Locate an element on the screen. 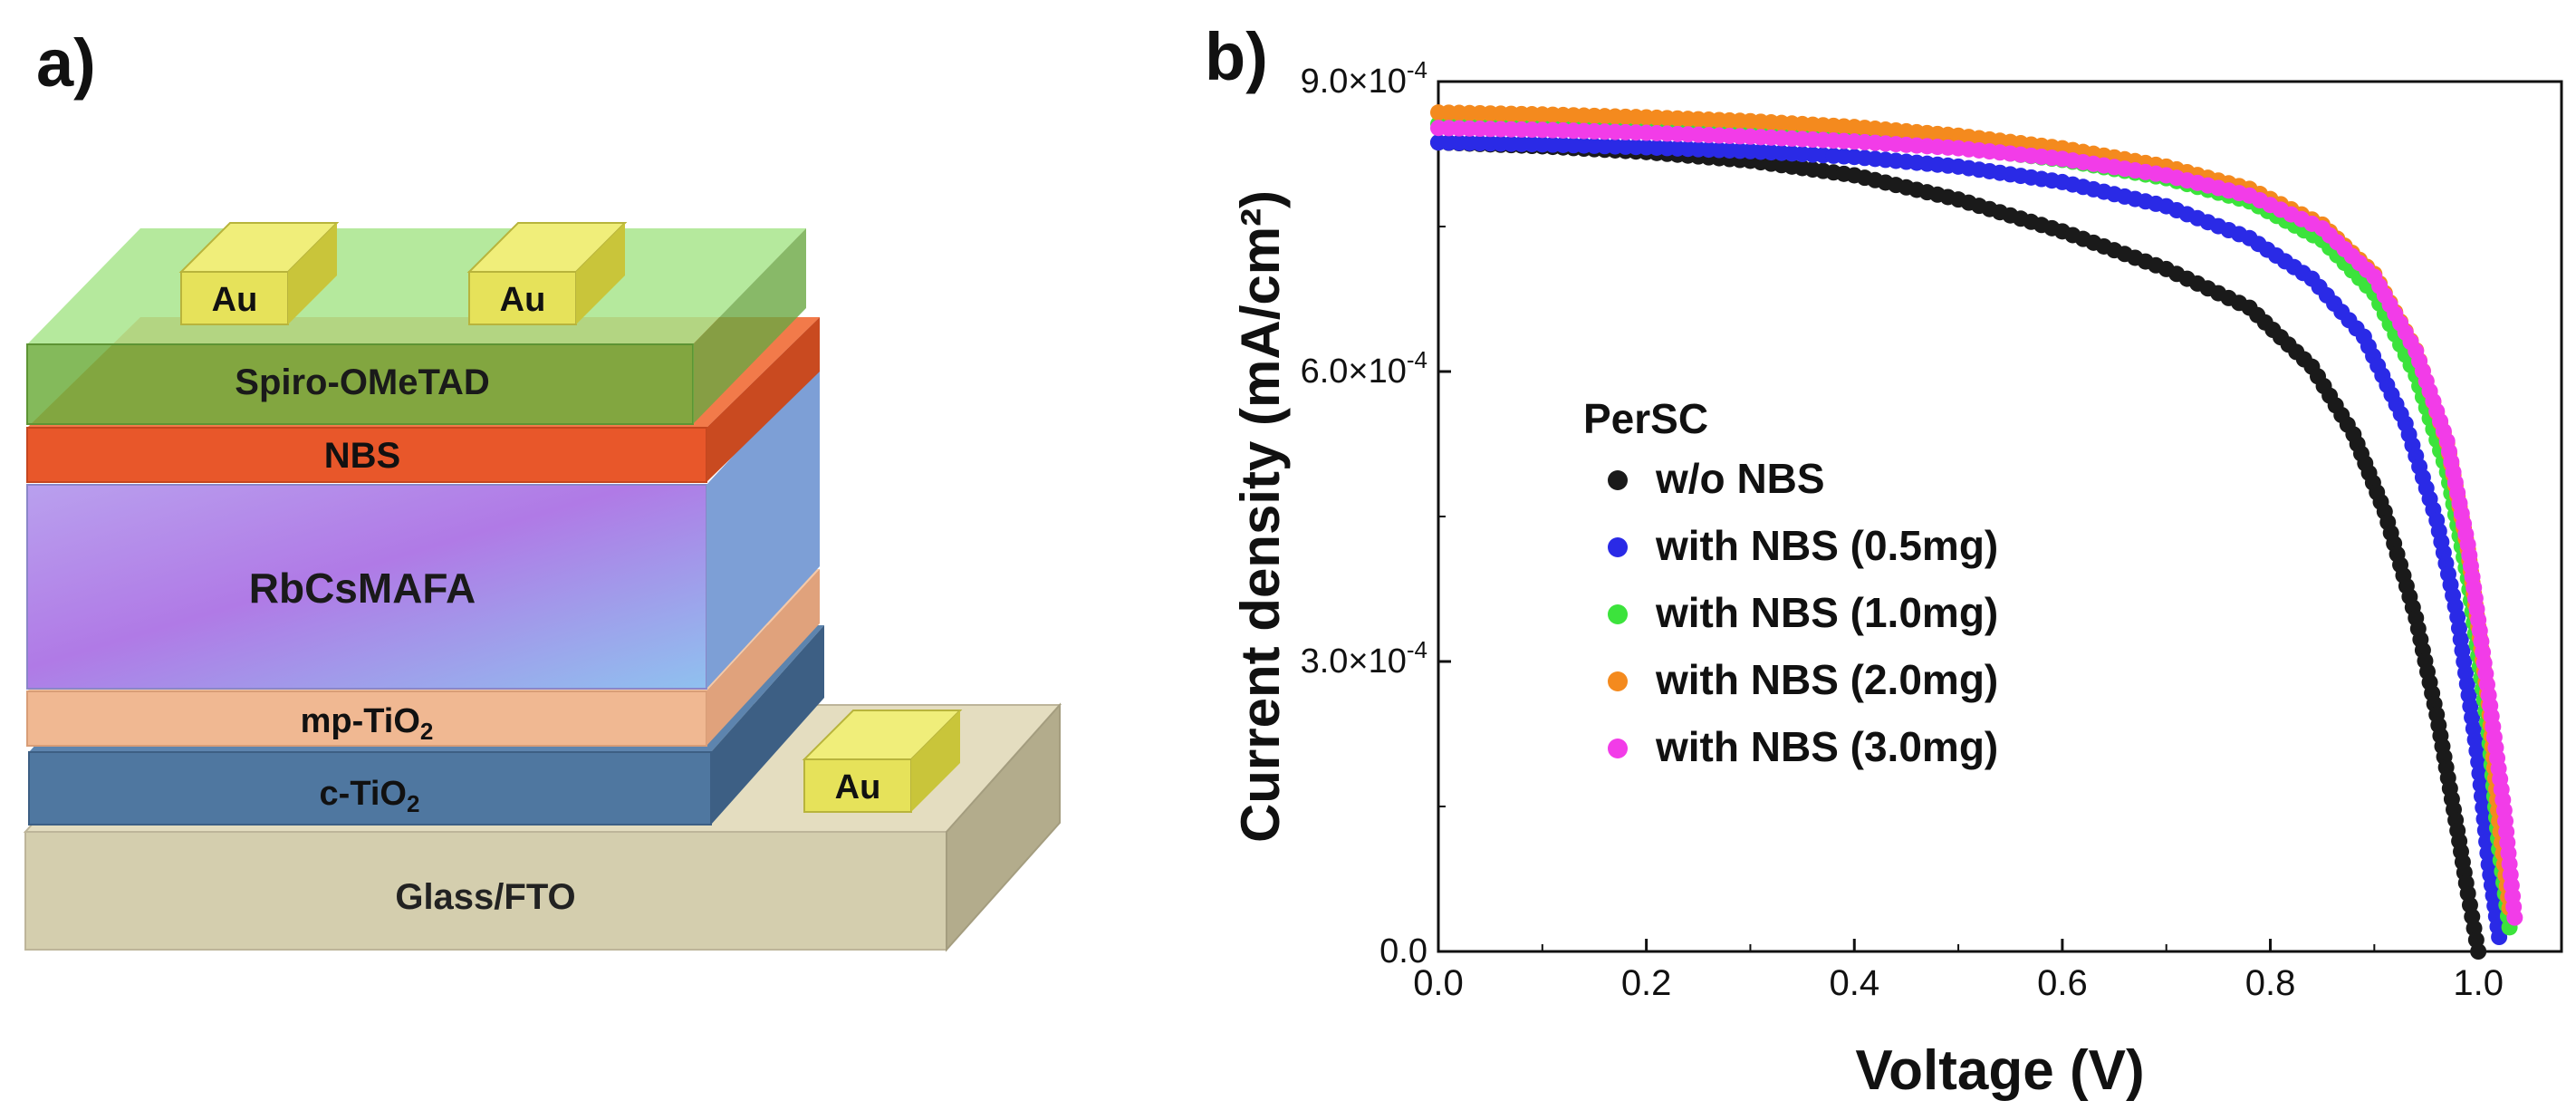 This screenshot has height=1120, width=2576. y-tick-label: 0.0 is located at coordinates (1403, 951).